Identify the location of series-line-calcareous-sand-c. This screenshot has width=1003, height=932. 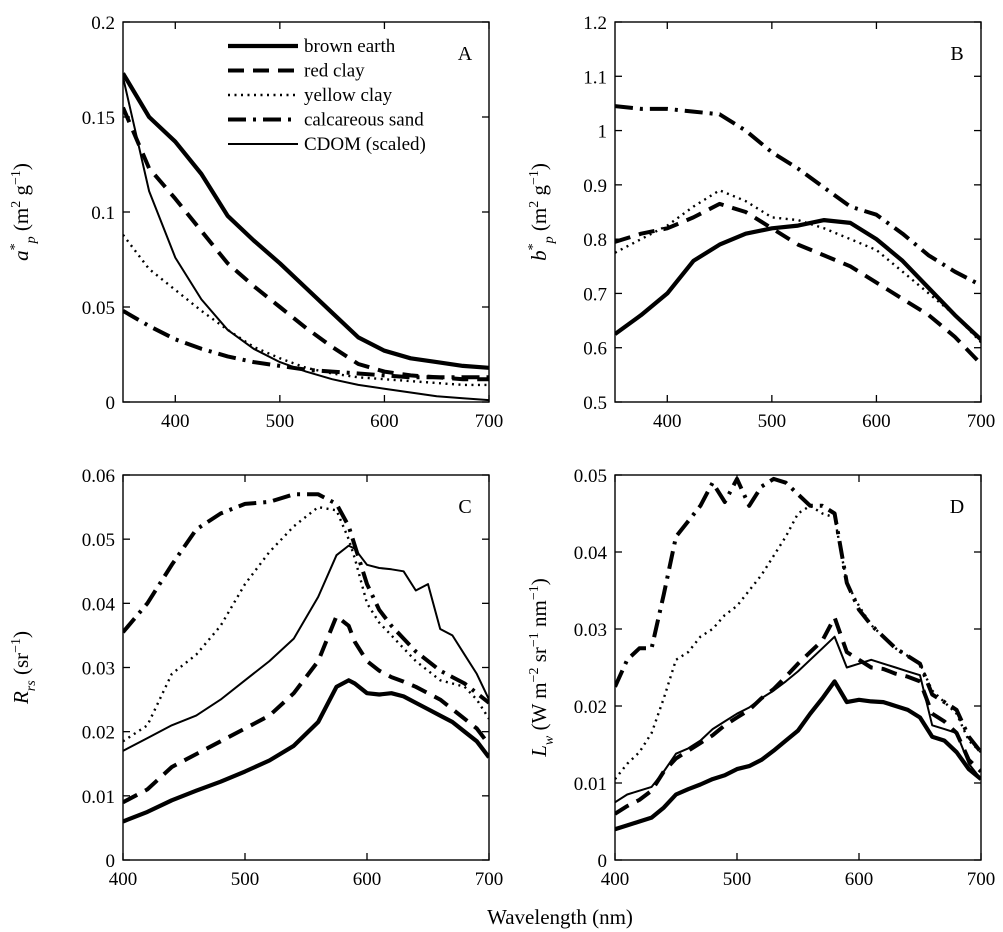
(306, 598).